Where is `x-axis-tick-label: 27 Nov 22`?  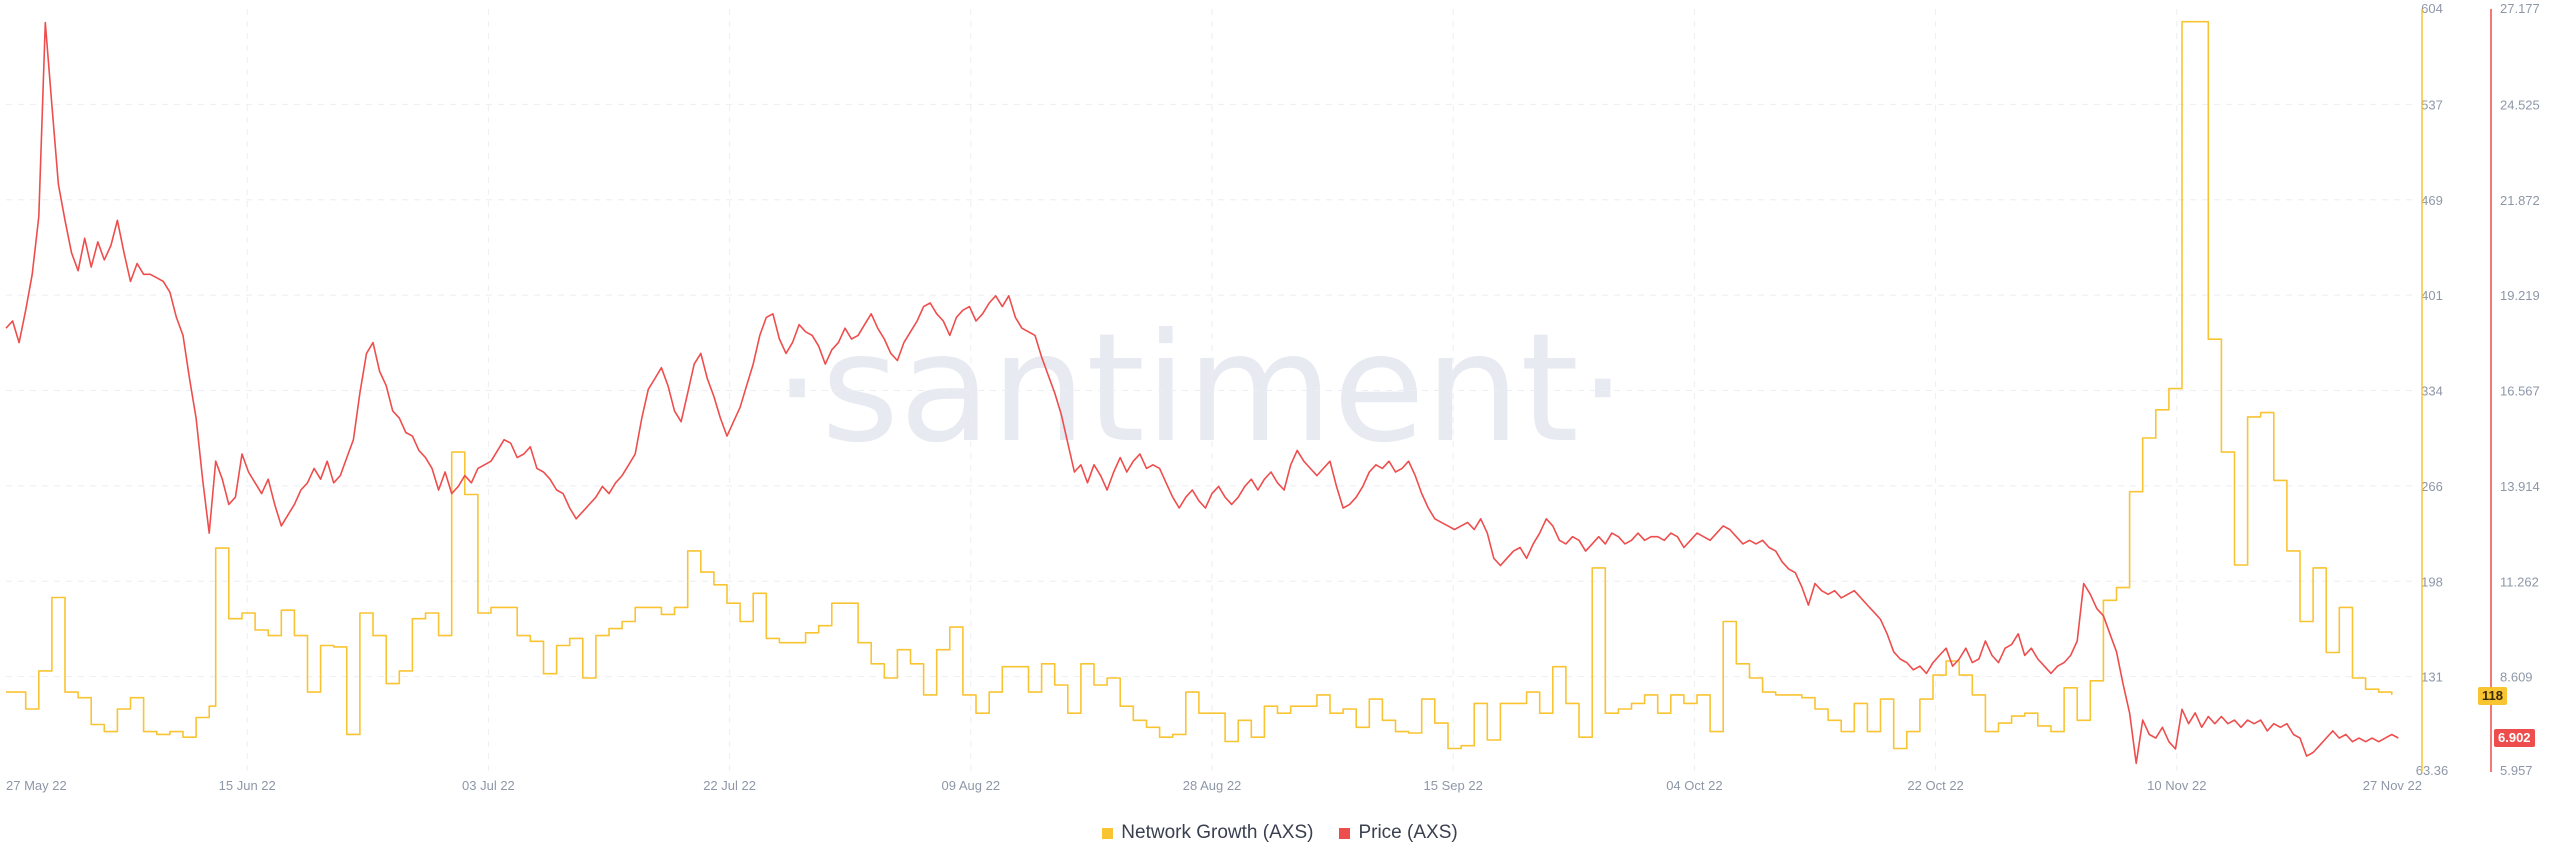 x-axis-tick-label: 27 Nov 22 is located at coordinates (2392, 785).